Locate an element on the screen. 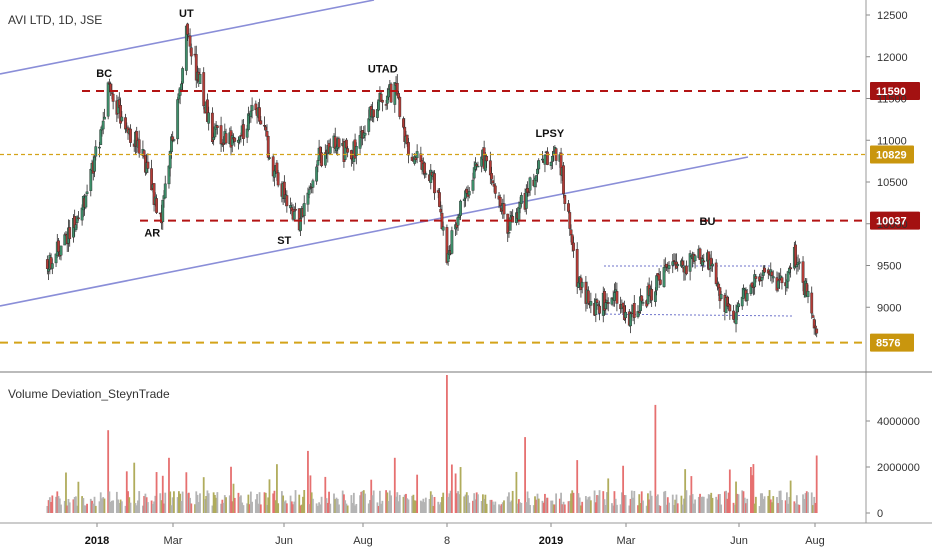  volume-tick-label: 2000000 is located at coordinates (898, 468).